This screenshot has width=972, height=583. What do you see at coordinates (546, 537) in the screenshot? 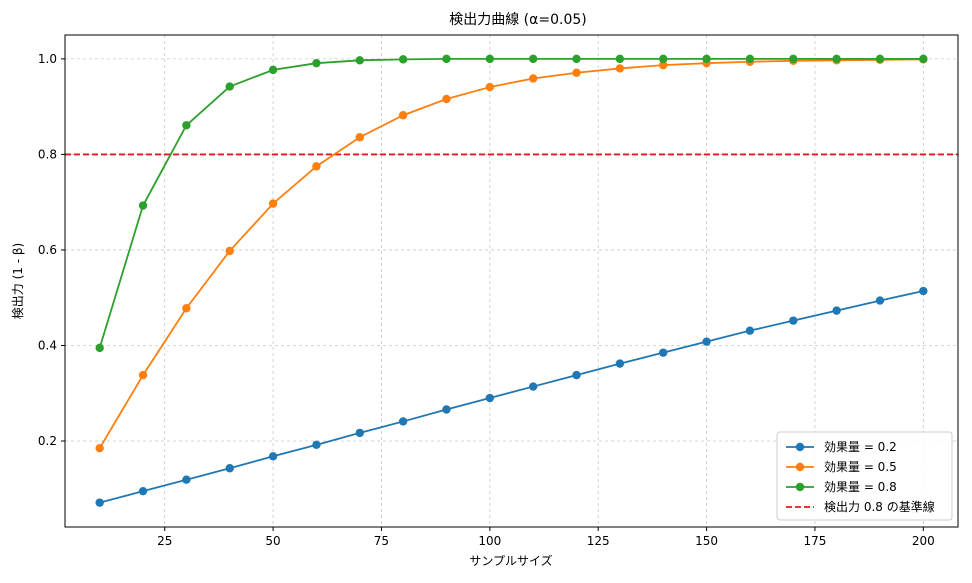
I see `x-axis-ticks: 25 50 75 100 125 150 175 200` at bounding box center [546, 537].